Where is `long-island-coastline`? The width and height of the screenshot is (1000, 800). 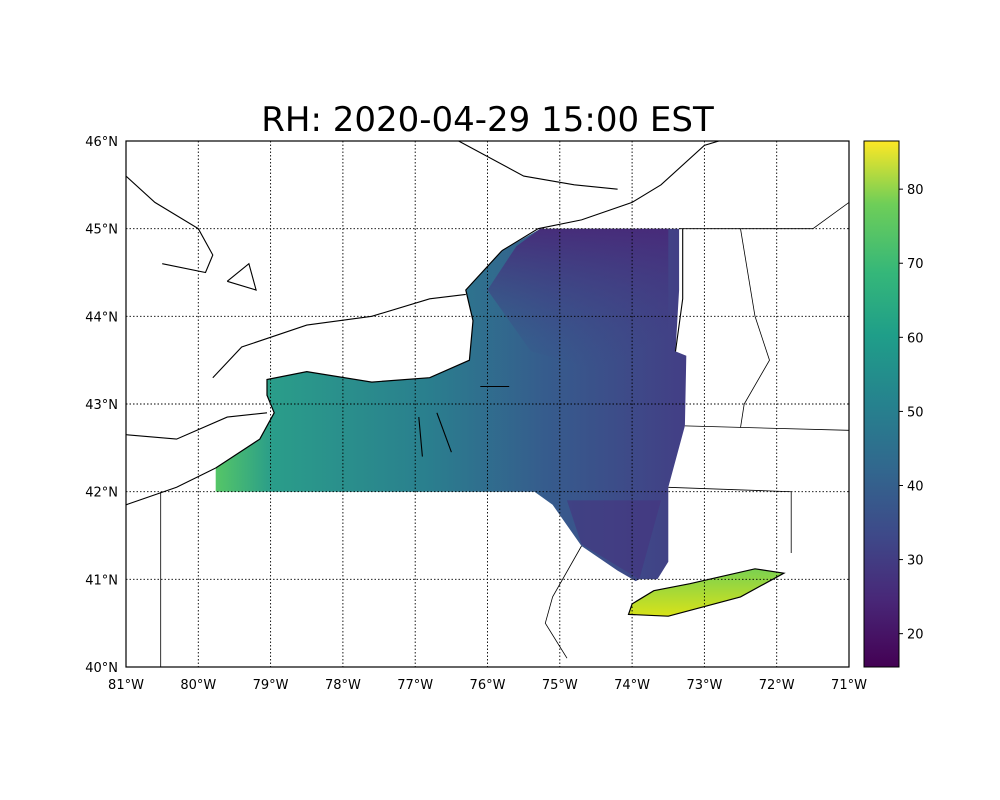 long-island-coastline is located at coordinates (706, 592).